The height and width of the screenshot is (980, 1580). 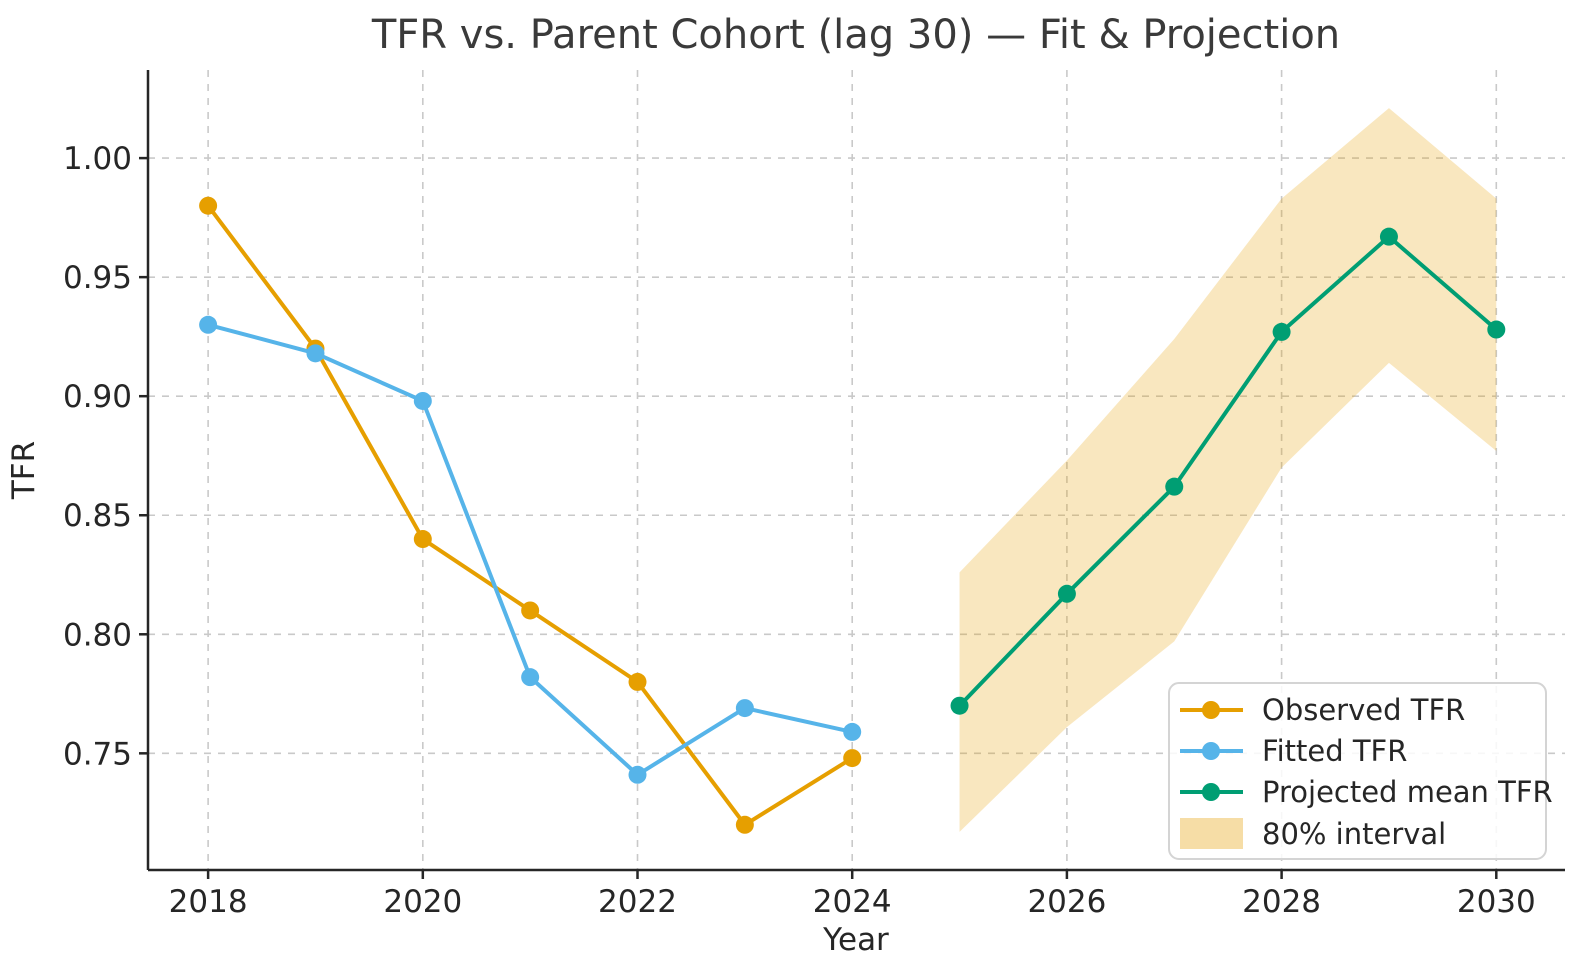 What do you see at coordinates (1354, 834) in the screenshot?
I see `legend-label-interval: 80% interval` at bounding box center [1354, 834].